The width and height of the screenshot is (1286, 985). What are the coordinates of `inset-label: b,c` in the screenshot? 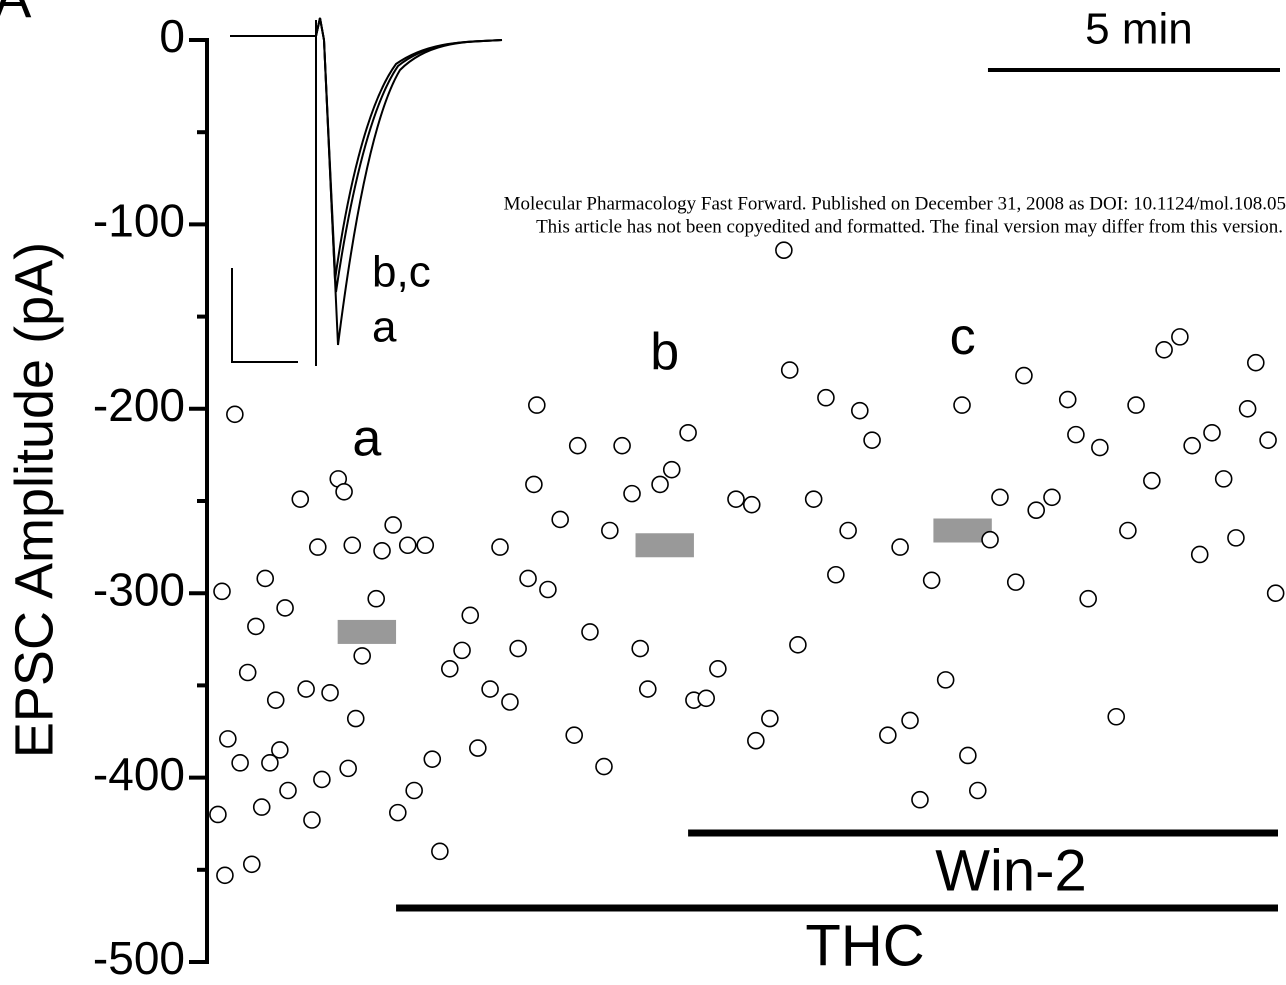 It's located at (401, 272).